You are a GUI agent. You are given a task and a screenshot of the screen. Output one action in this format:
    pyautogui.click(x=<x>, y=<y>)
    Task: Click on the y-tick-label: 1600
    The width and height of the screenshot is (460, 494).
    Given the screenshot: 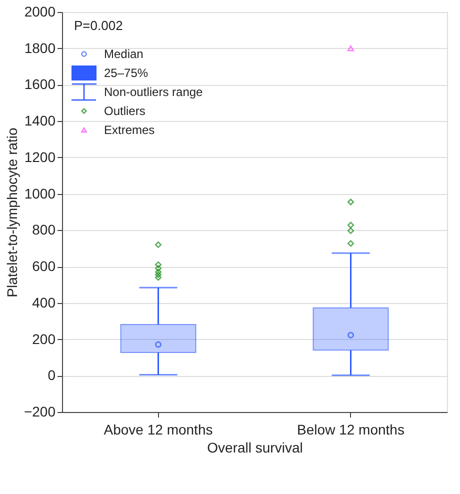 What is the action you would take?
    pyautogui.click(x=40, y=84)
    